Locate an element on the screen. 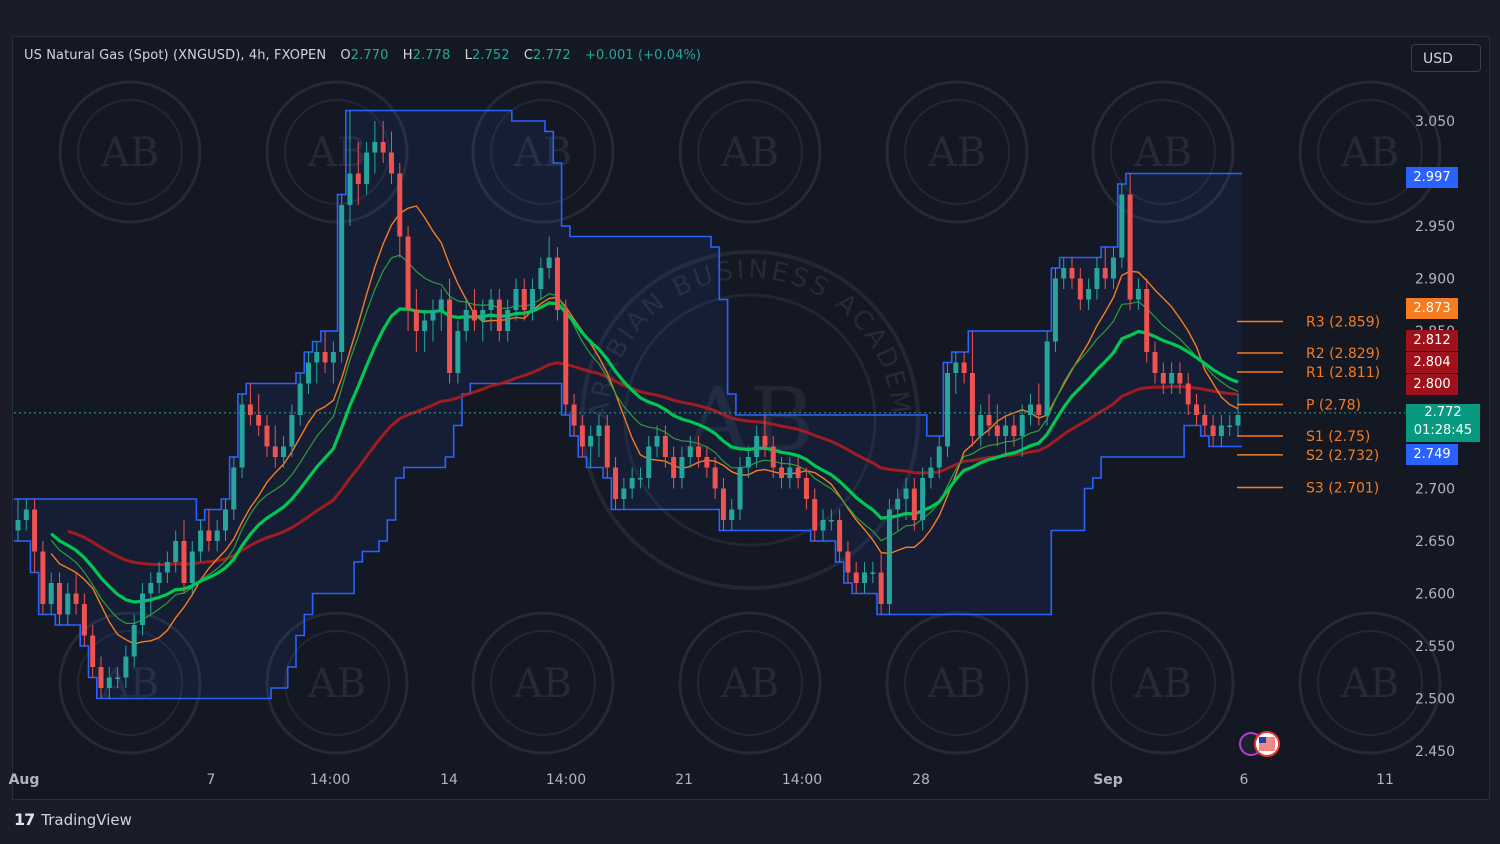  red-ma-tag-3: 2.800 is located at coordinates (1432, 384).